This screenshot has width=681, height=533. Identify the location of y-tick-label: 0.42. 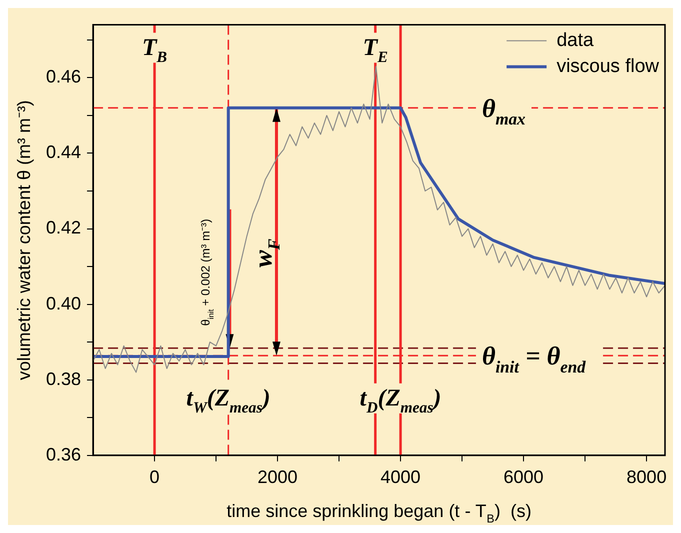
(64, 228).